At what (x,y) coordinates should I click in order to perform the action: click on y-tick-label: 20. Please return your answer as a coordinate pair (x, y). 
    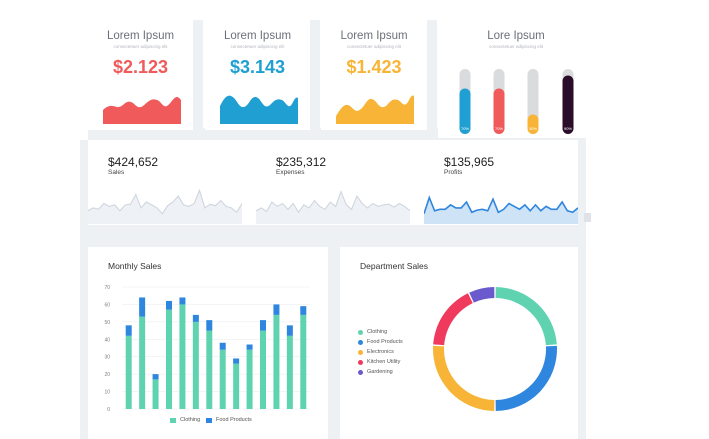
    Looking at the image, I should click on (107, 375).